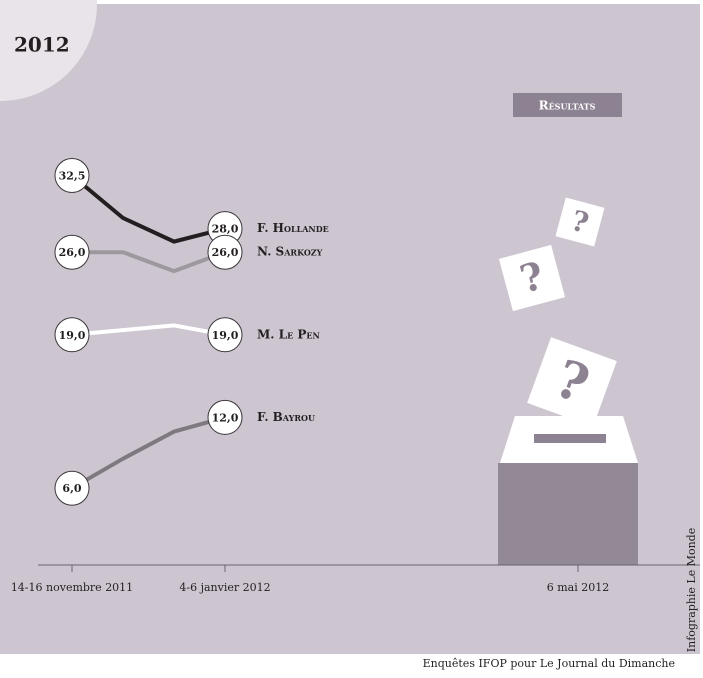 The height and width of the screenshot is (678, 703). What do you see at coordinates (293, 228) in the screenshot?
I see `series-name: F. Hollande` at bounding box center [293, 228].